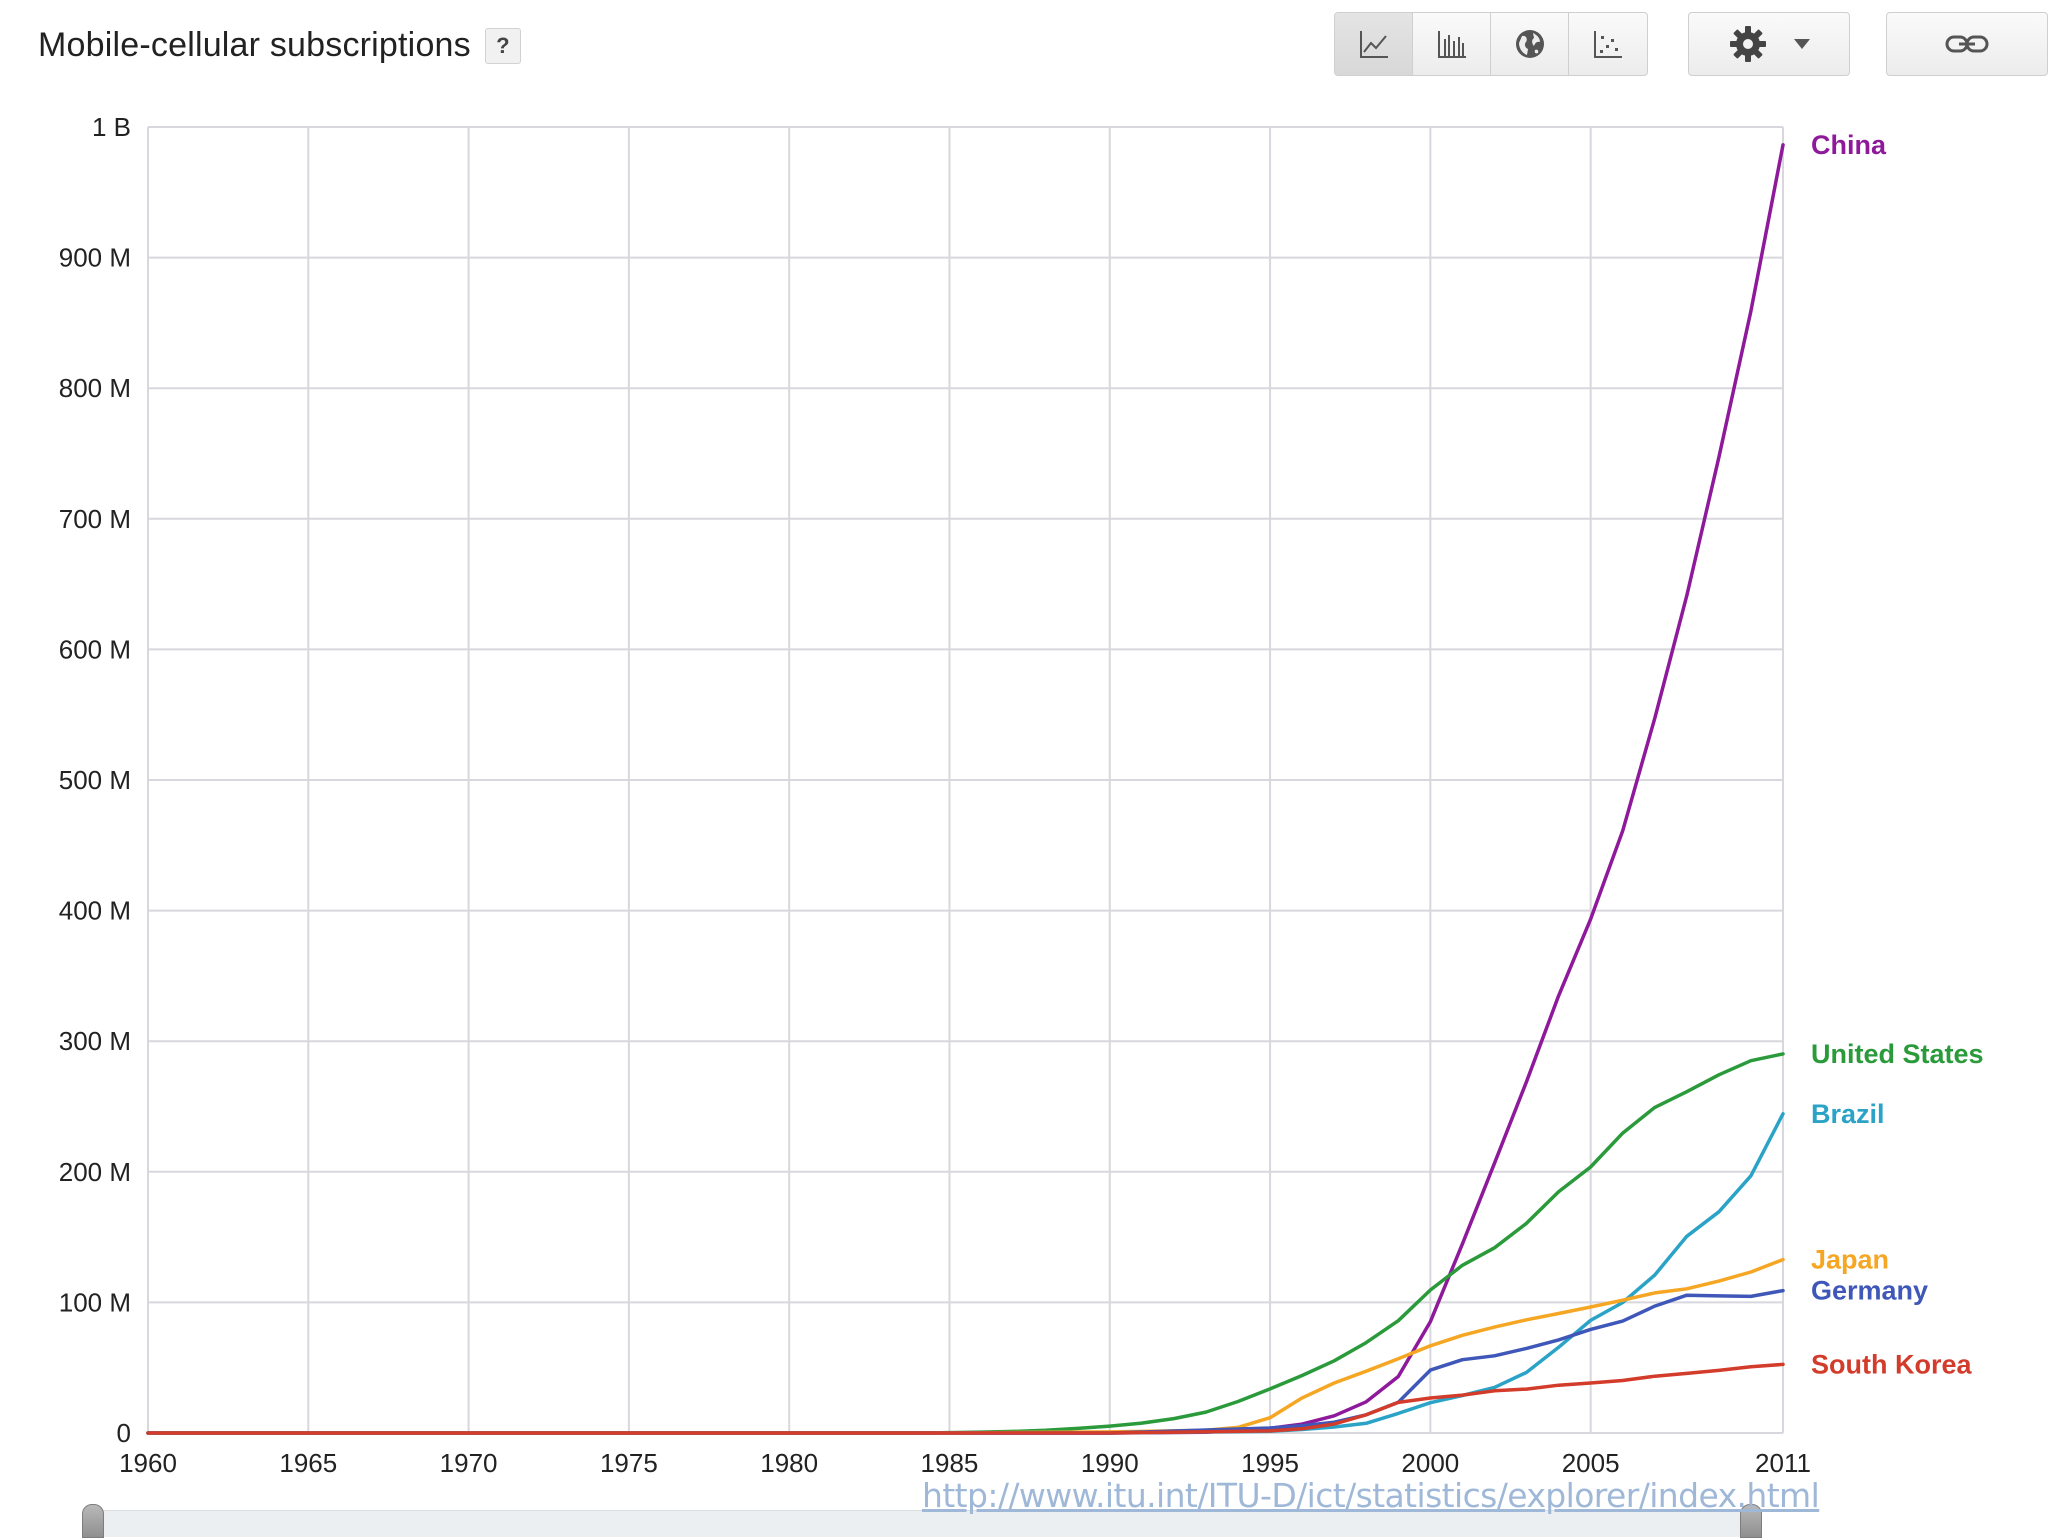 This screenshot has height=1538, width=2048. Describe the element at coordinates (1591, 1463) in the screenshot. I see `x-tick-label: 2005` at that location.